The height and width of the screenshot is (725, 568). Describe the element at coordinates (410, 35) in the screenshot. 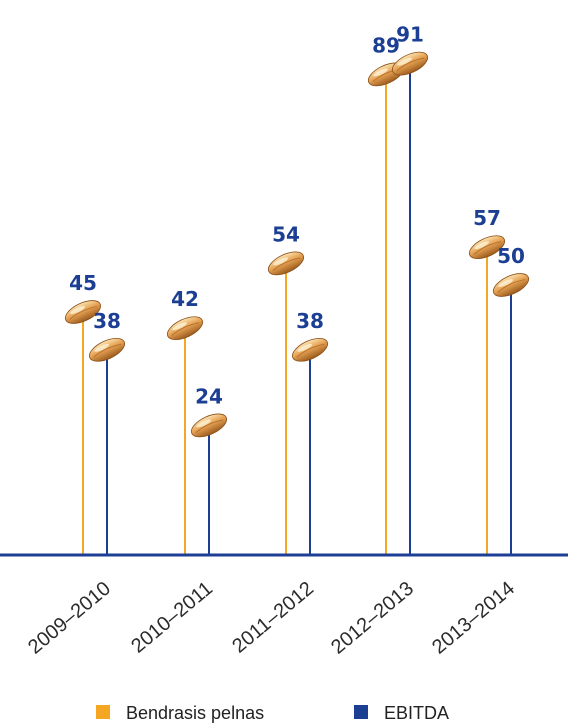

I see `value-label-ebitda-3: 91` at that location.